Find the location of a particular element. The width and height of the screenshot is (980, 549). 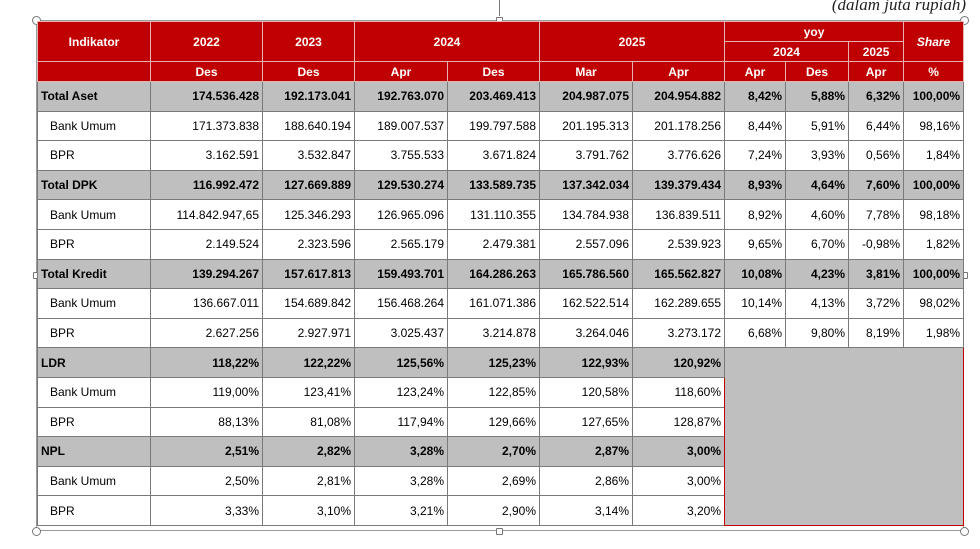

resize-handle-top-left is located at coordinates (36, 20).